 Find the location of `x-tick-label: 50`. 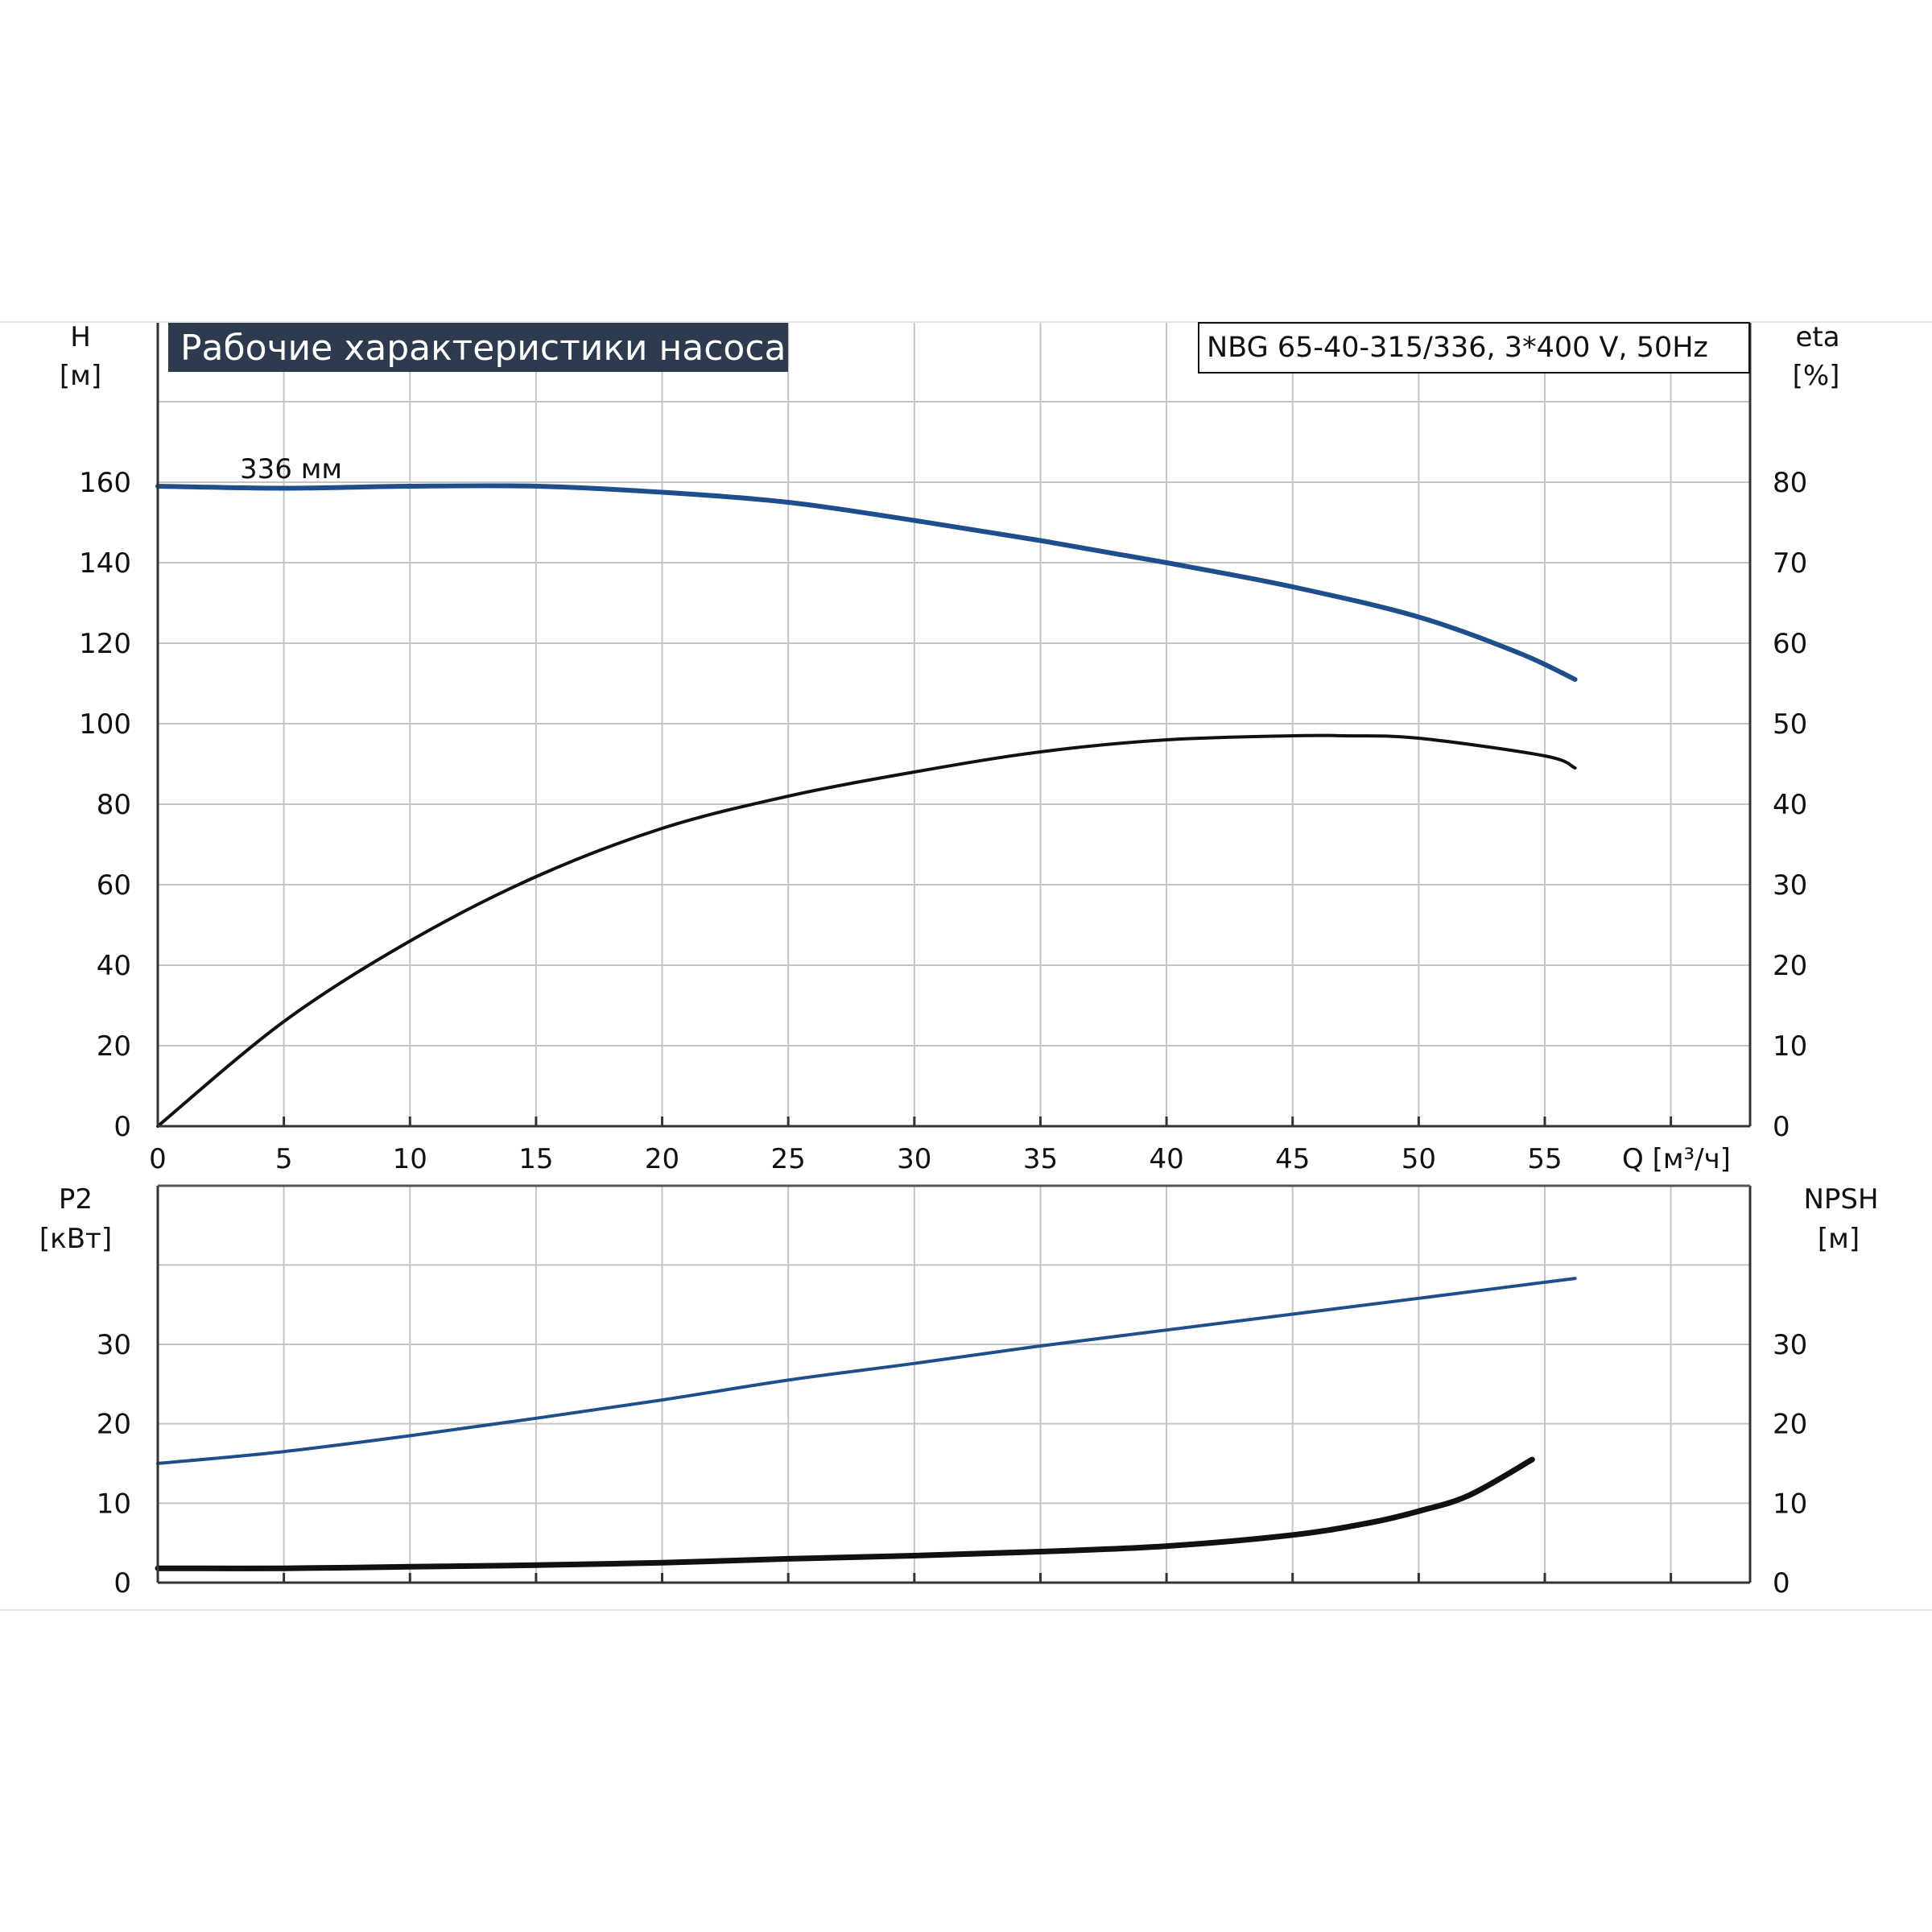

x-tick-label: 50 is located at coordinates (1419, 1159).